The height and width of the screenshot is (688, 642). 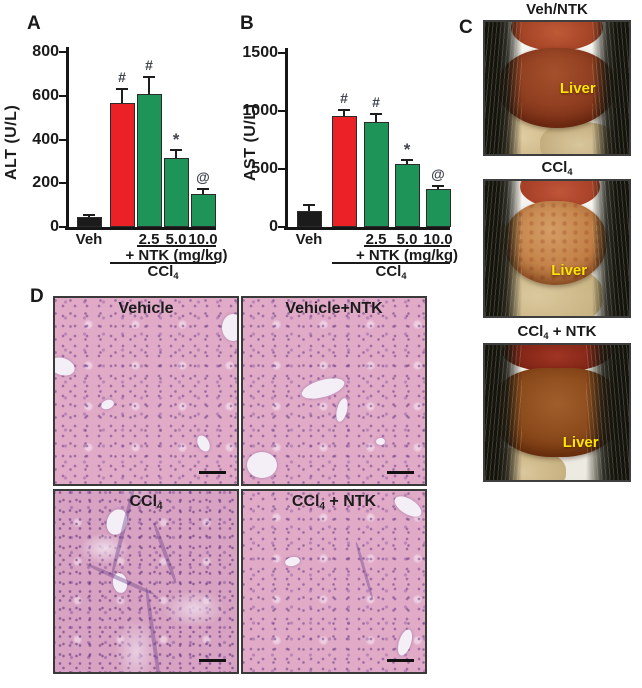 I want to click on chest-tissue, so click(x=557, y=37).